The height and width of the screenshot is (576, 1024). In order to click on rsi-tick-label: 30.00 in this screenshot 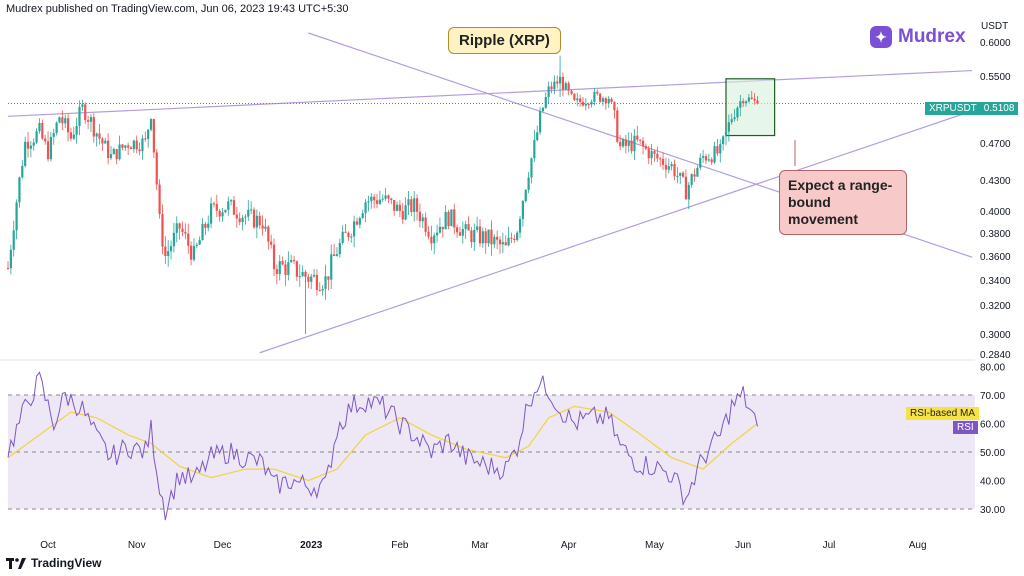, I will do `click(992, 510)`.